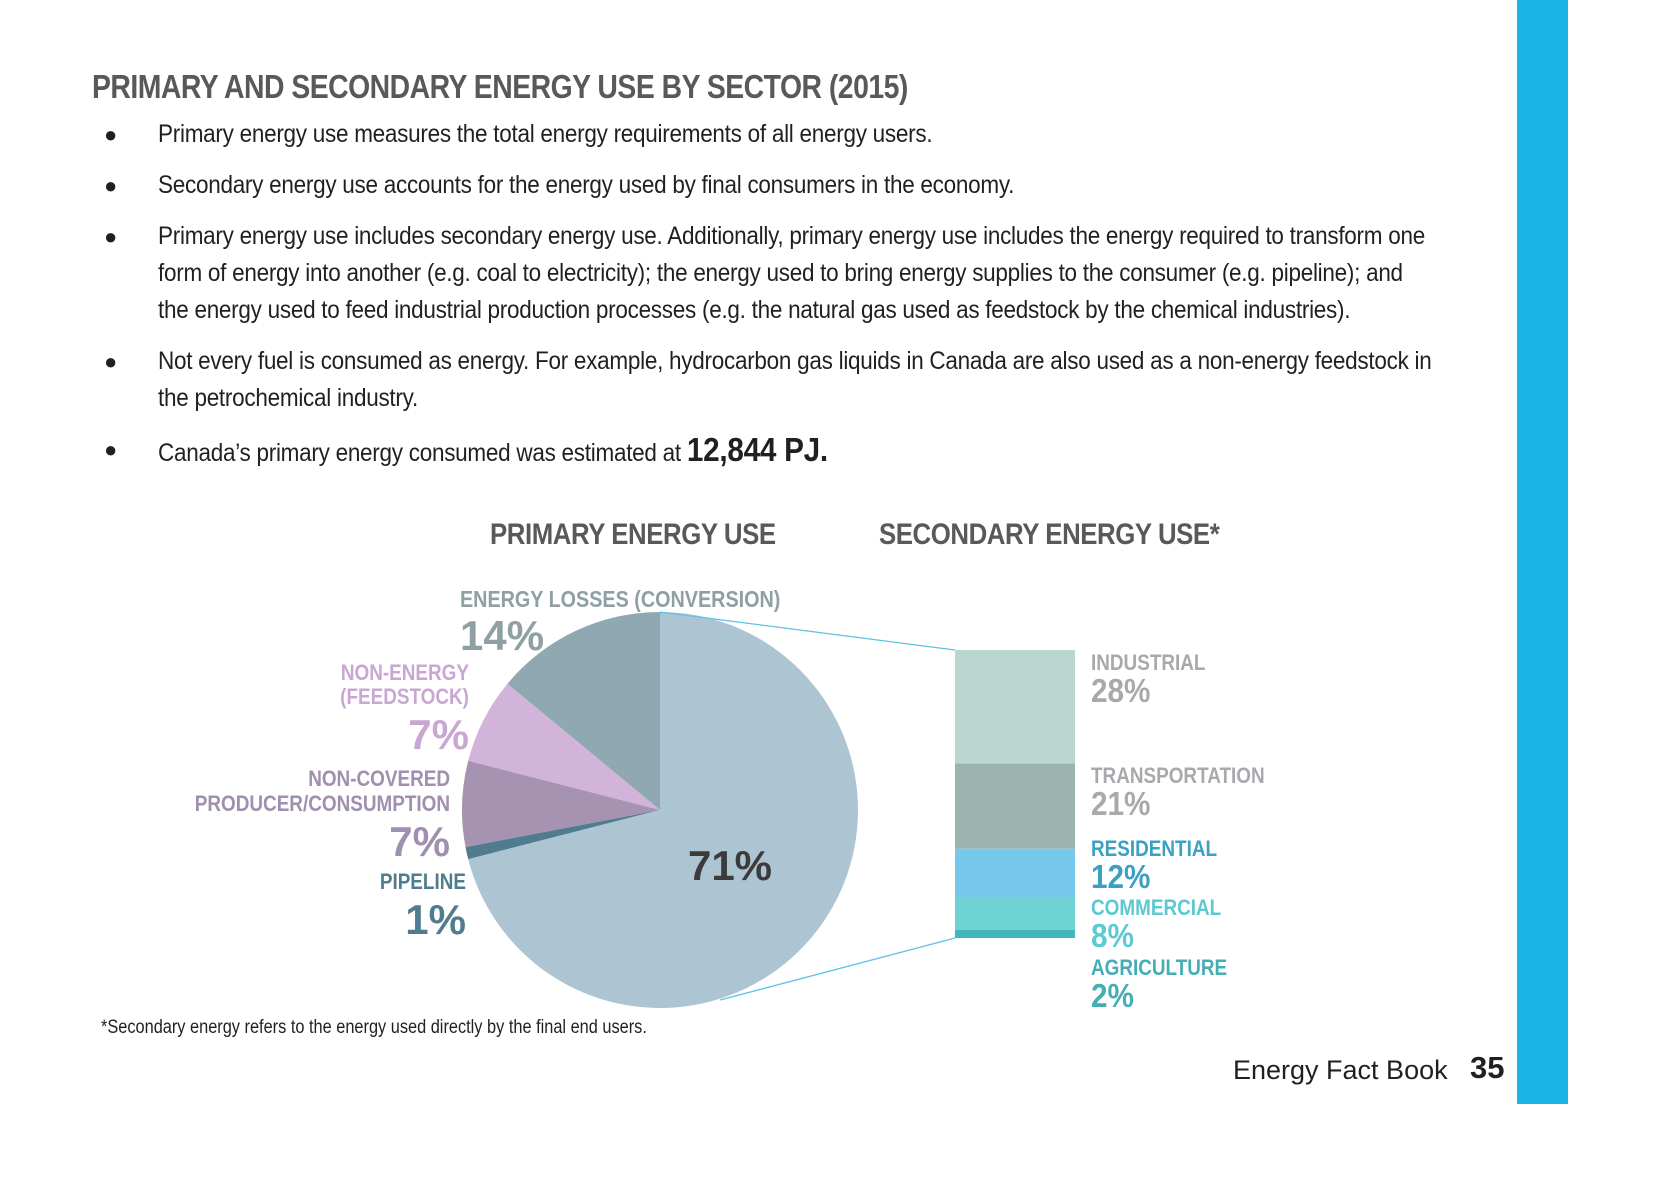 This screenshot has width=1678, height=1181. Describe the element at coordinates (1015, 806) in the screenshot. I see `bar-segment-transportation` at that location.